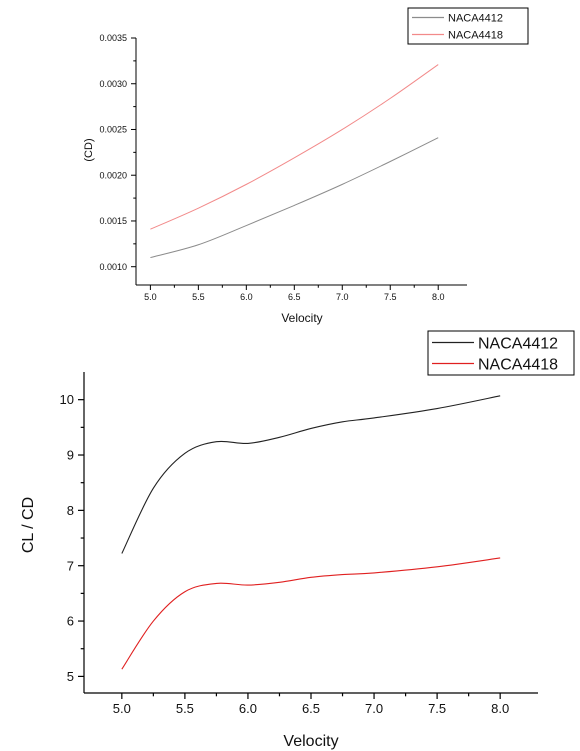 This screenshot has height=751, width=580. I want to click on cd-legend-label: NACA4412, so click(475, 18).